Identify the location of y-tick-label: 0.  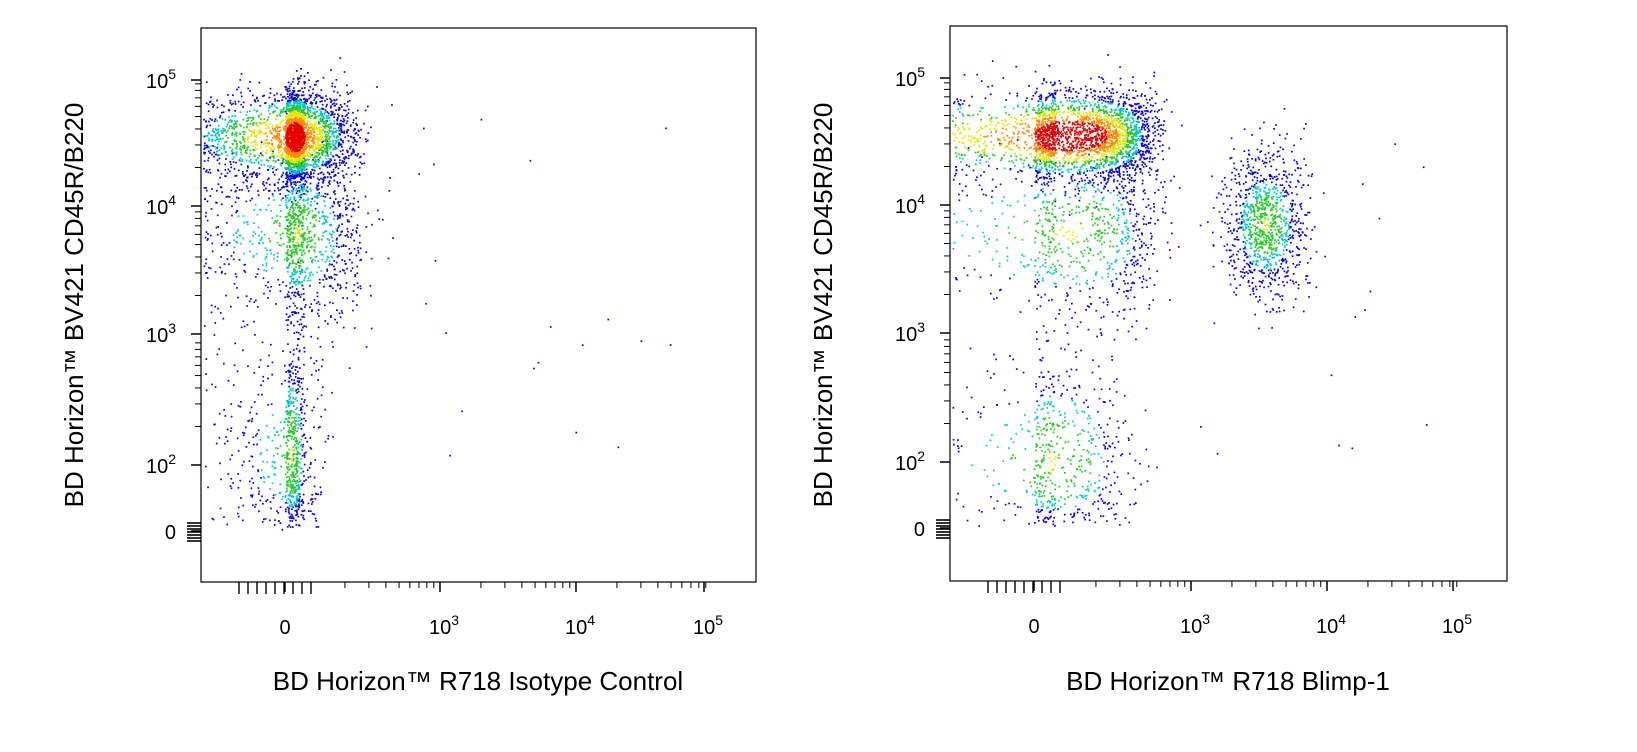
(170, 533).